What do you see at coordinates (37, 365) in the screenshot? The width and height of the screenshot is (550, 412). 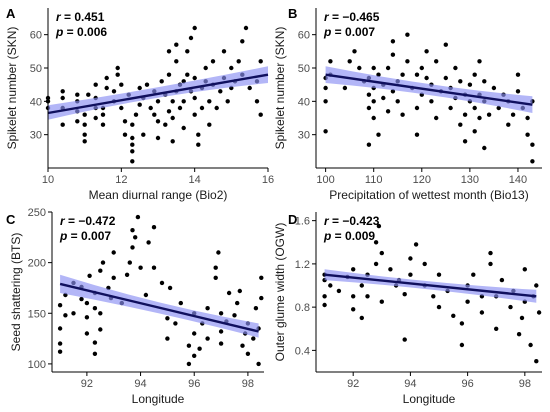 I see `y-tick-label: 100` at bounding box center [37, 365].